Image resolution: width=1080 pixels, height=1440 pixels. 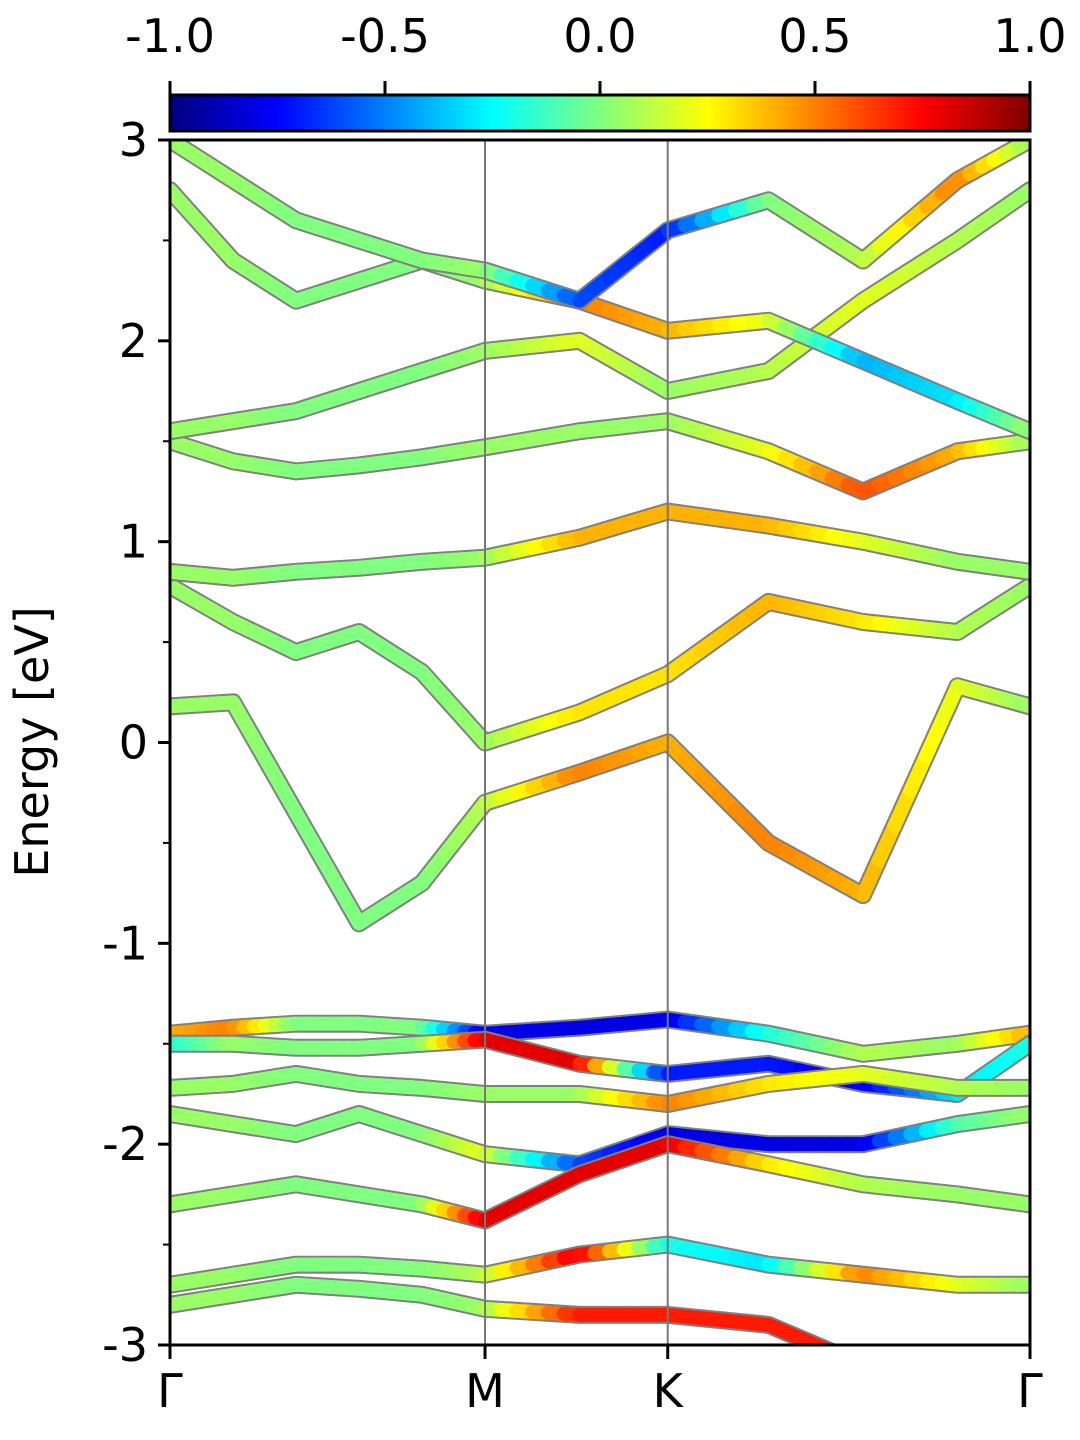 I want to click on x-tick-label: K, so click(x=669, y=1391).